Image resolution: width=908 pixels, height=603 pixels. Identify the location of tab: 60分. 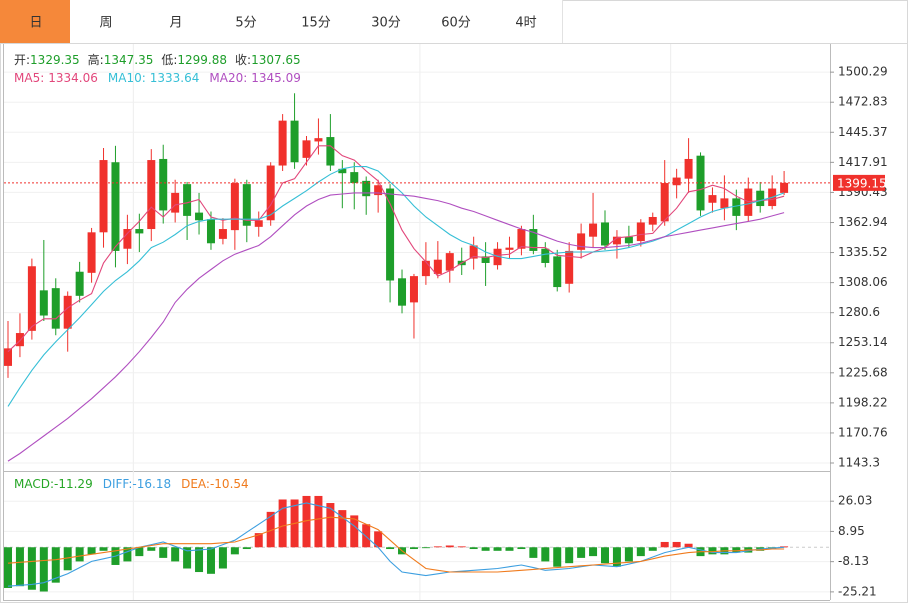
(456, 21).